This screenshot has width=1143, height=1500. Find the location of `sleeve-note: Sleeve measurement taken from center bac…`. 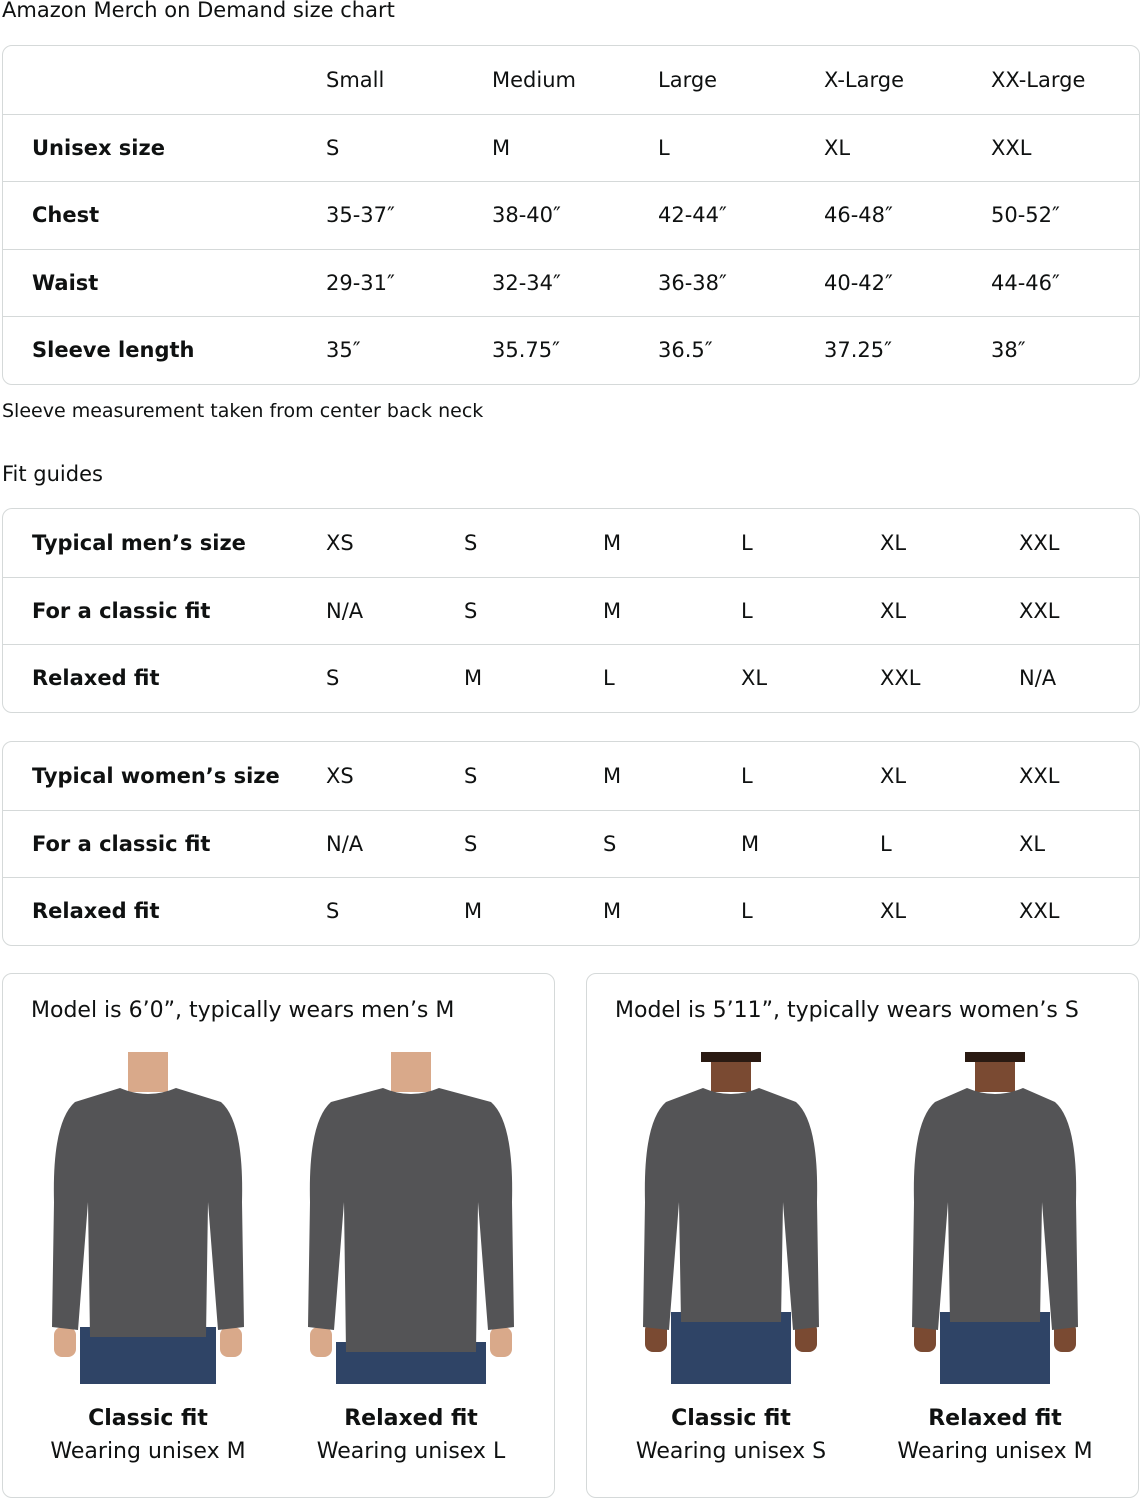

sleeve-note: Sleeve measurement taken from center bac… is located at coordinates (243, 411).